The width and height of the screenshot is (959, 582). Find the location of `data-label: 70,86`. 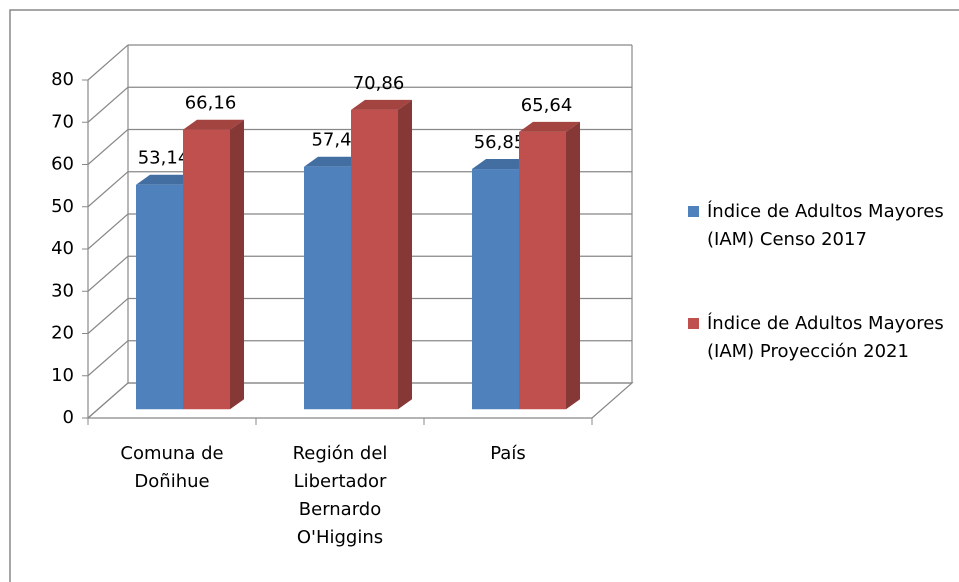

data-label: 70,86 is located at coordinates (379, 83).